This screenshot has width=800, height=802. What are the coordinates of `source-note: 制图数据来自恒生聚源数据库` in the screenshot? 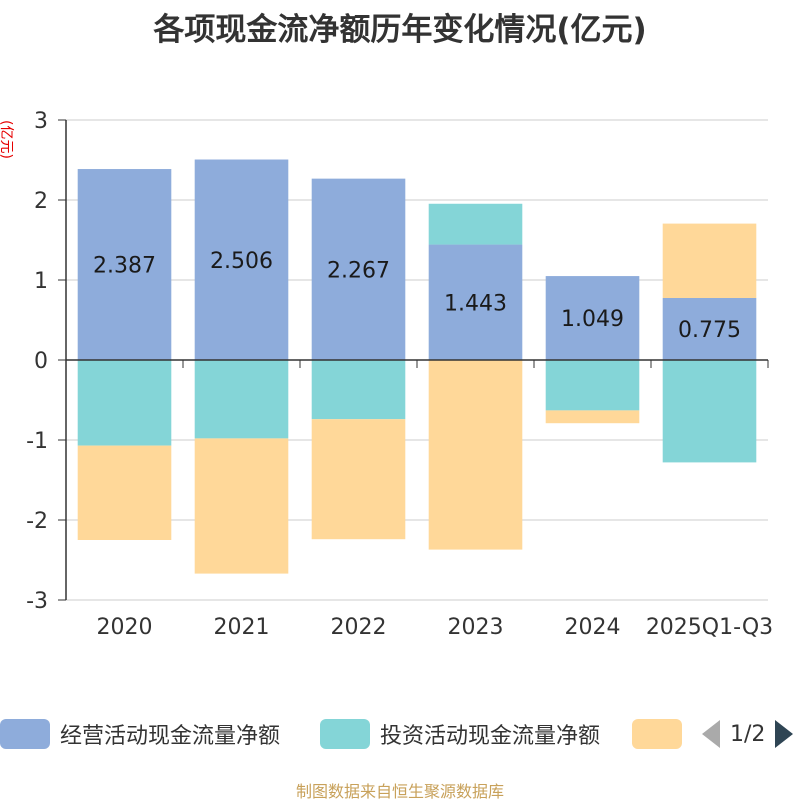 It's located at (399, 791).